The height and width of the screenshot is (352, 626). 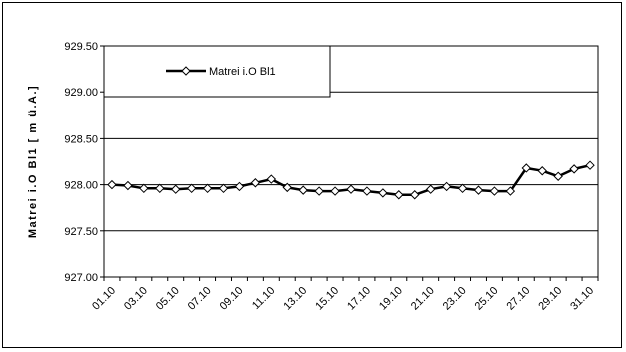 I want to click on legend: Matrei i.O Bl1, so click(x=217, y=71).